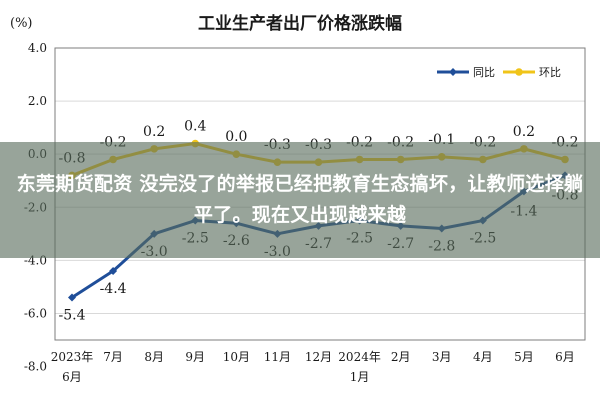  What do you see at coordinates (401, 357) in the screenshot?
I see `x-tick-label: 2月` at bounding box center [401, 357].